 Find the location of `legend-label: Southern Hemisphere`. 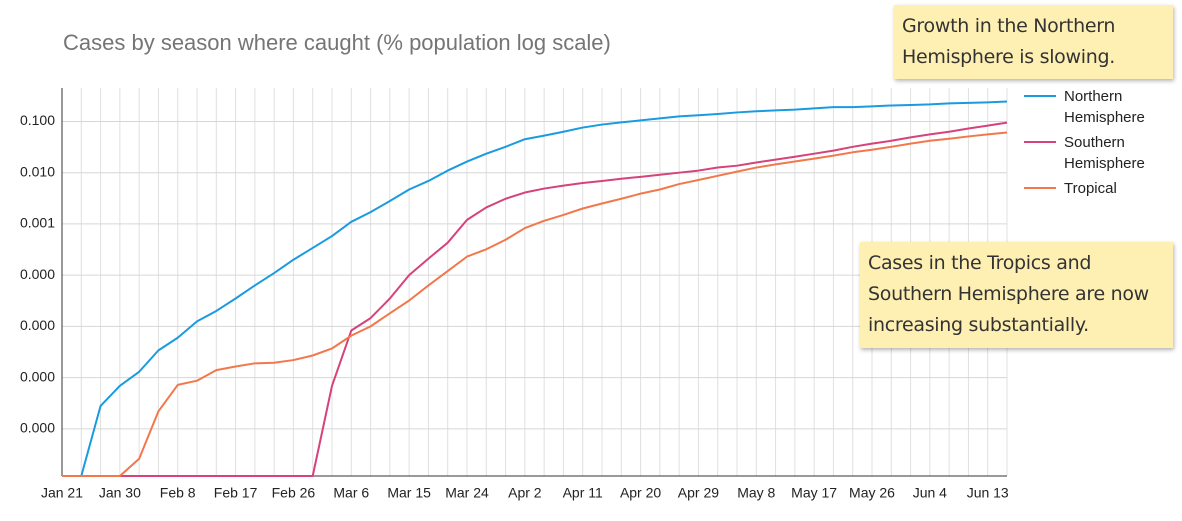

legend-label: Southern Hemisphere is located at coordinates (1104, 153).